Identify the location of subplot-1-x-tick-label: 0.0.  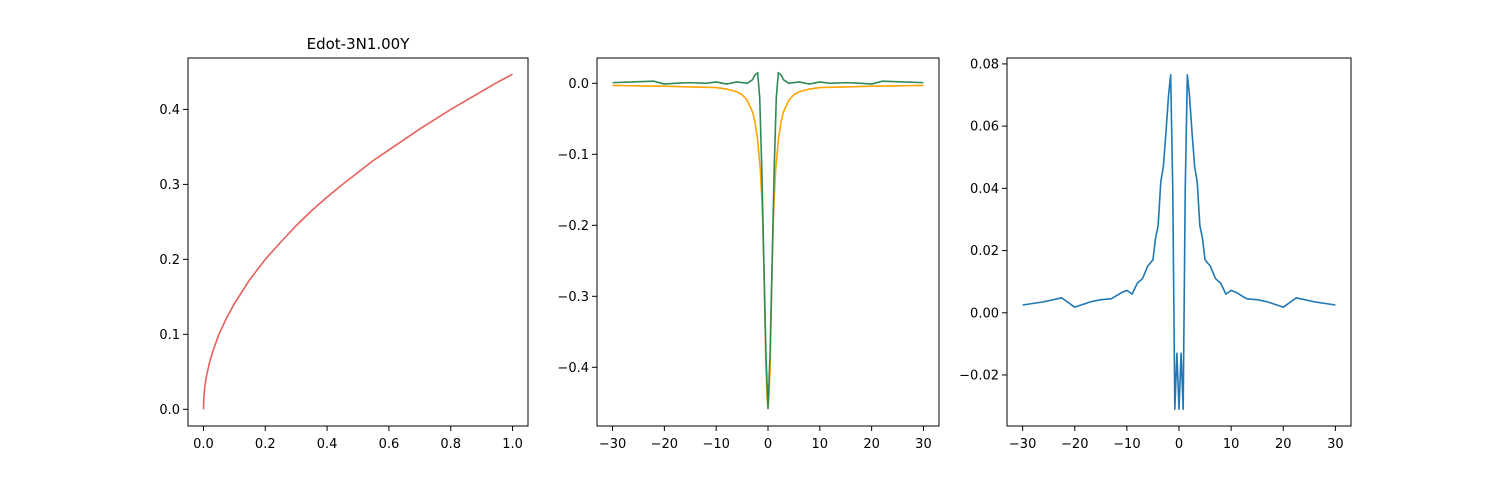
(203, 444).